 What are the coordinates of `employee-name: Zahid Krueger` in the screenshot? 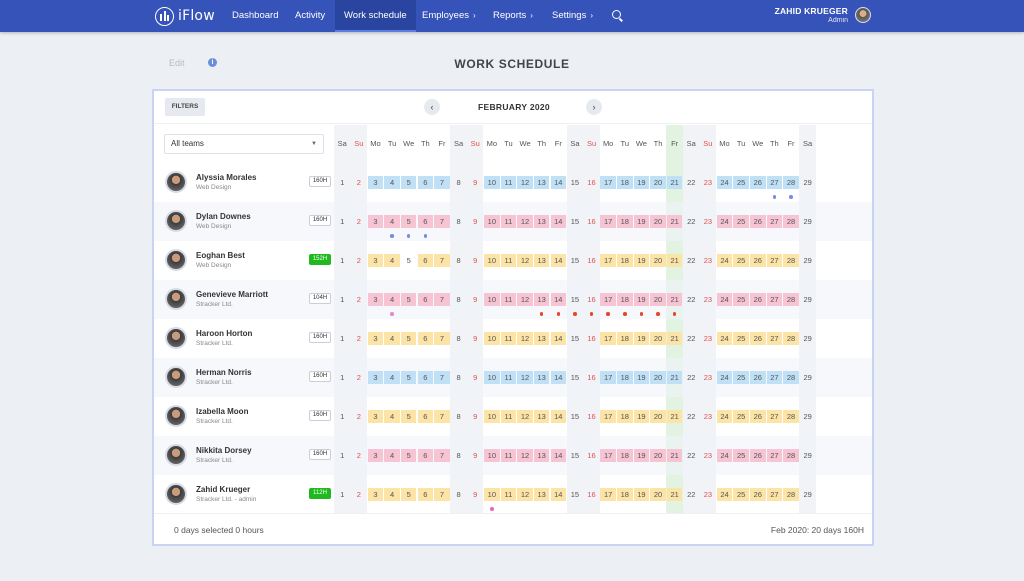 It's located at (223, 489).